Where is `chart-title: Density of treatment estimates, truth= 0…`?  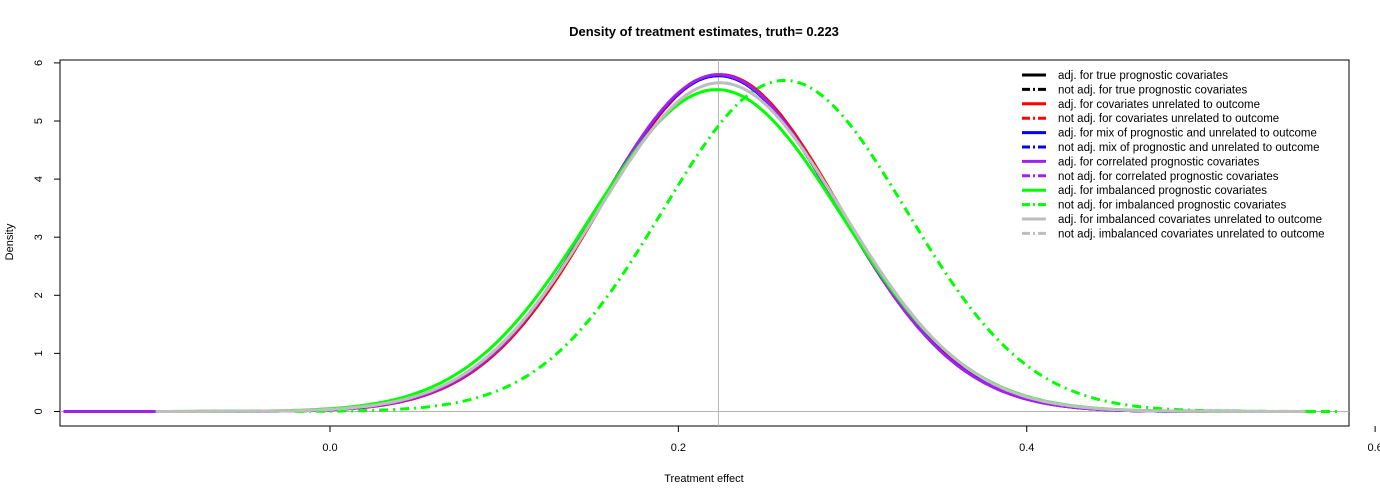
chart-title: Density of treatment estimates, truth= 0… is located at coordinates (704, 31).